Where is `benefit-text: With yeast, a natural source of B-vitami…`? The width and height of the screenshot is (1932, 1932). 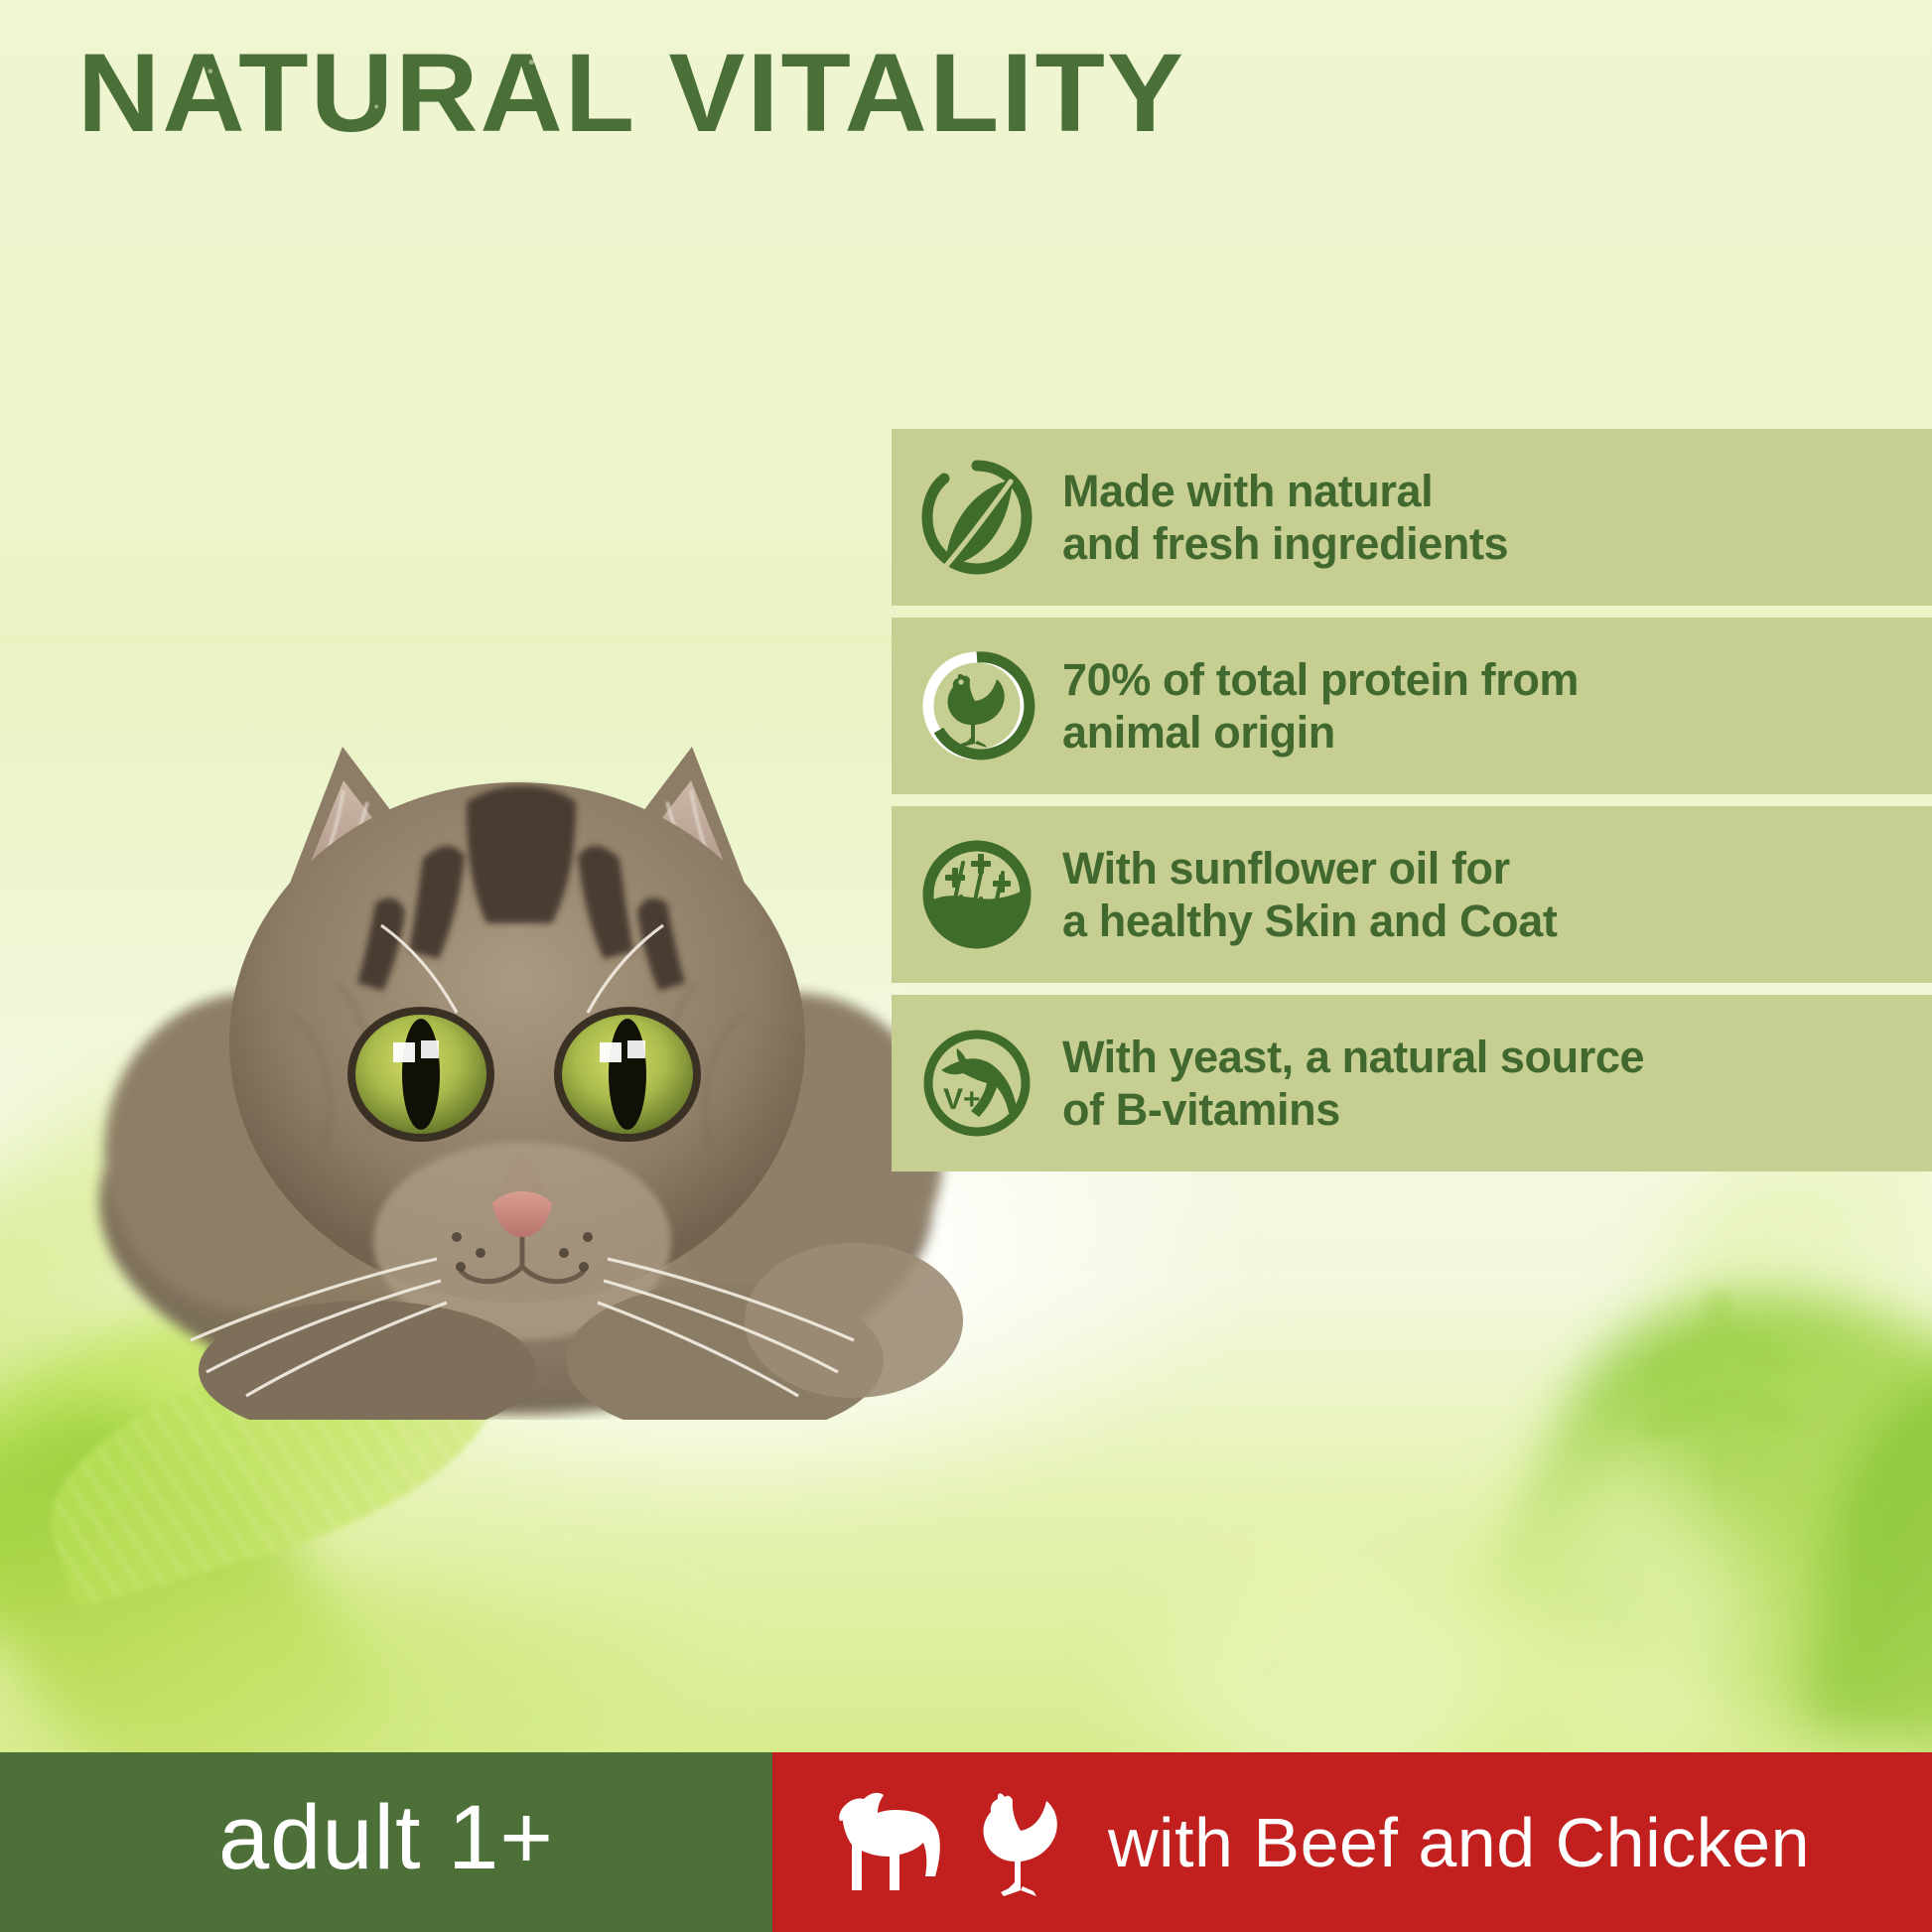 benefit-text: With yeast, a natural source of B-vitami… is located at coordinates (1358, 1083).